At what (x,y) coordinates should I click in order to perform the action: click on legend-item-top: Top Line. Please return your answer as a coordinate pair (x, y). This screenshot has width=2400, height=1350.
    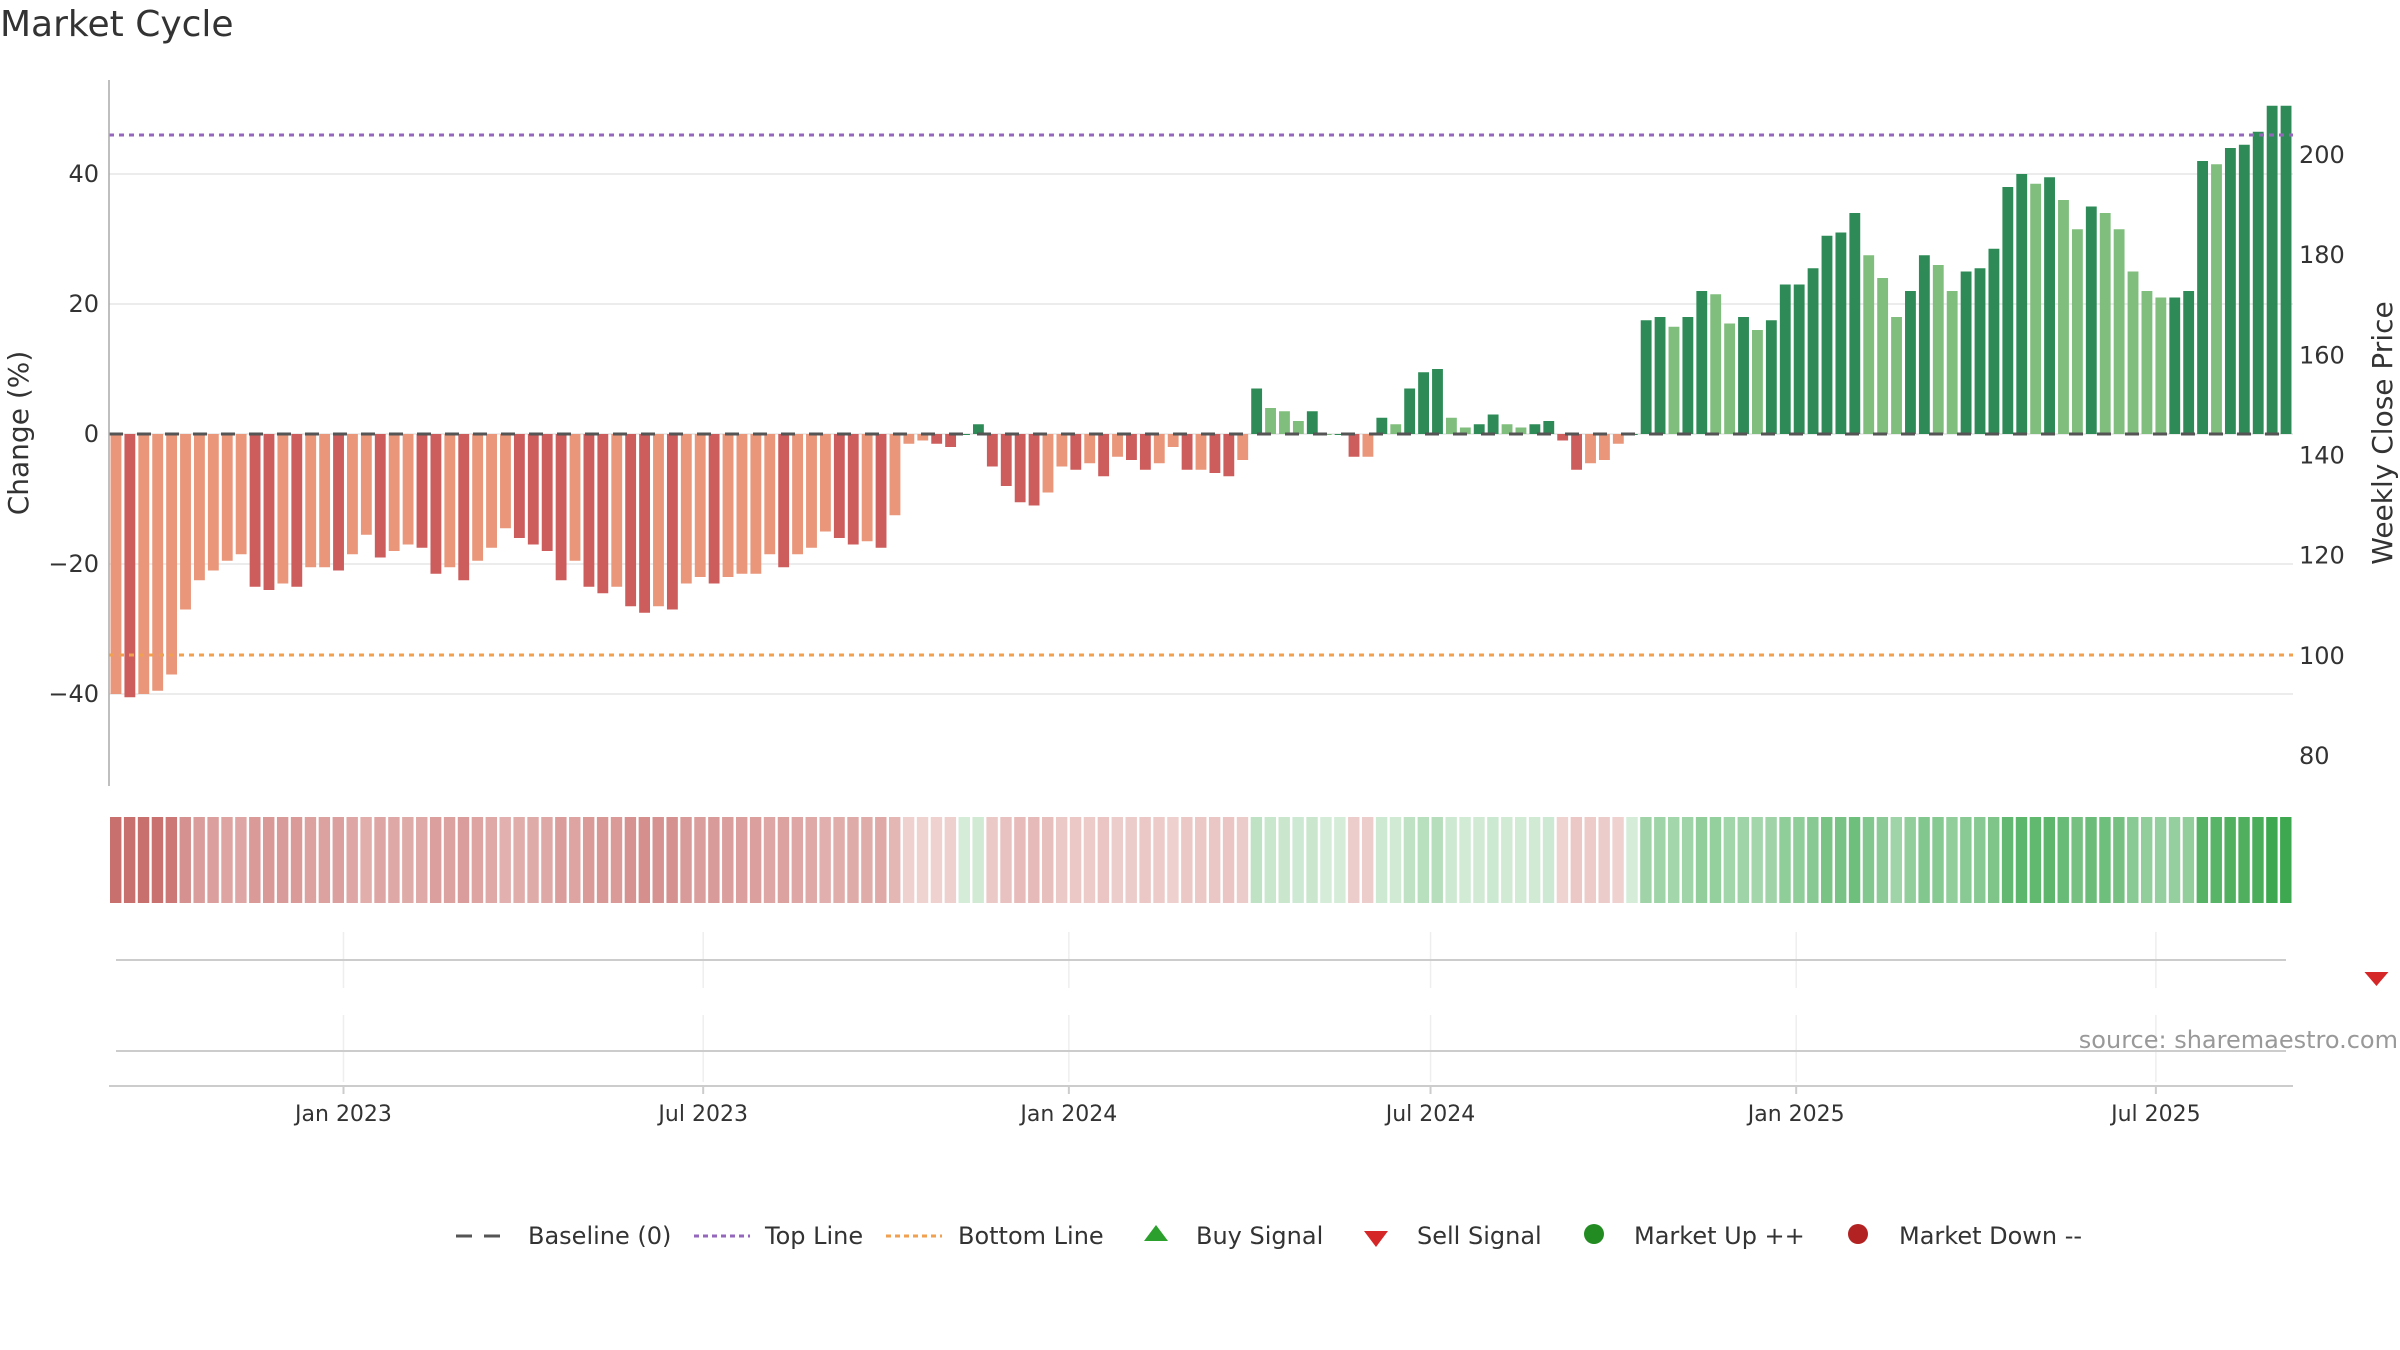
    Looking at the image, I should click on (778, 1236).